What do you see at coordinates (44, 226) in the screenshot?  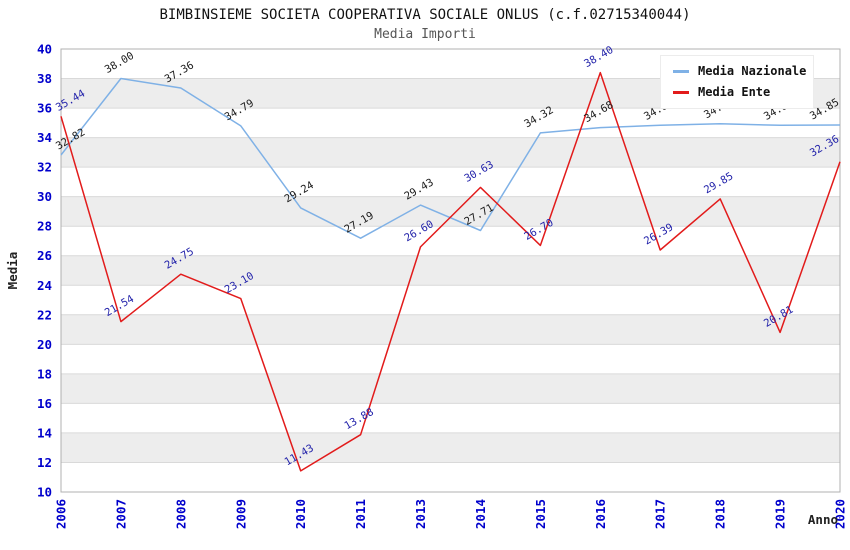 I see `y-tick-label: 28` at bounding box center [44, 226].